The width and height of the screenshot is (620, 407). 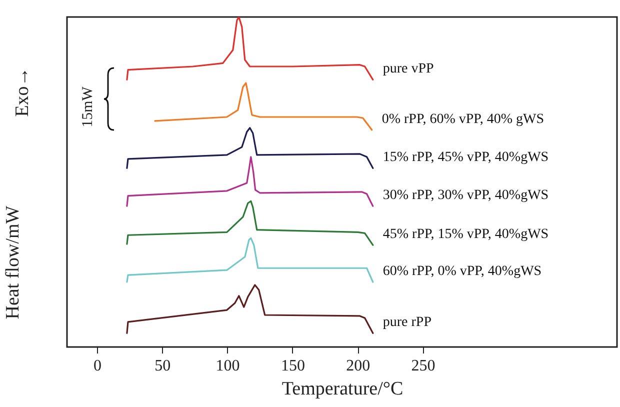 What do you see at coordinates (13, 263) in the screenshot?
I see `y-axis-title: Heat flow/mW` at bounding box center [13, 263].